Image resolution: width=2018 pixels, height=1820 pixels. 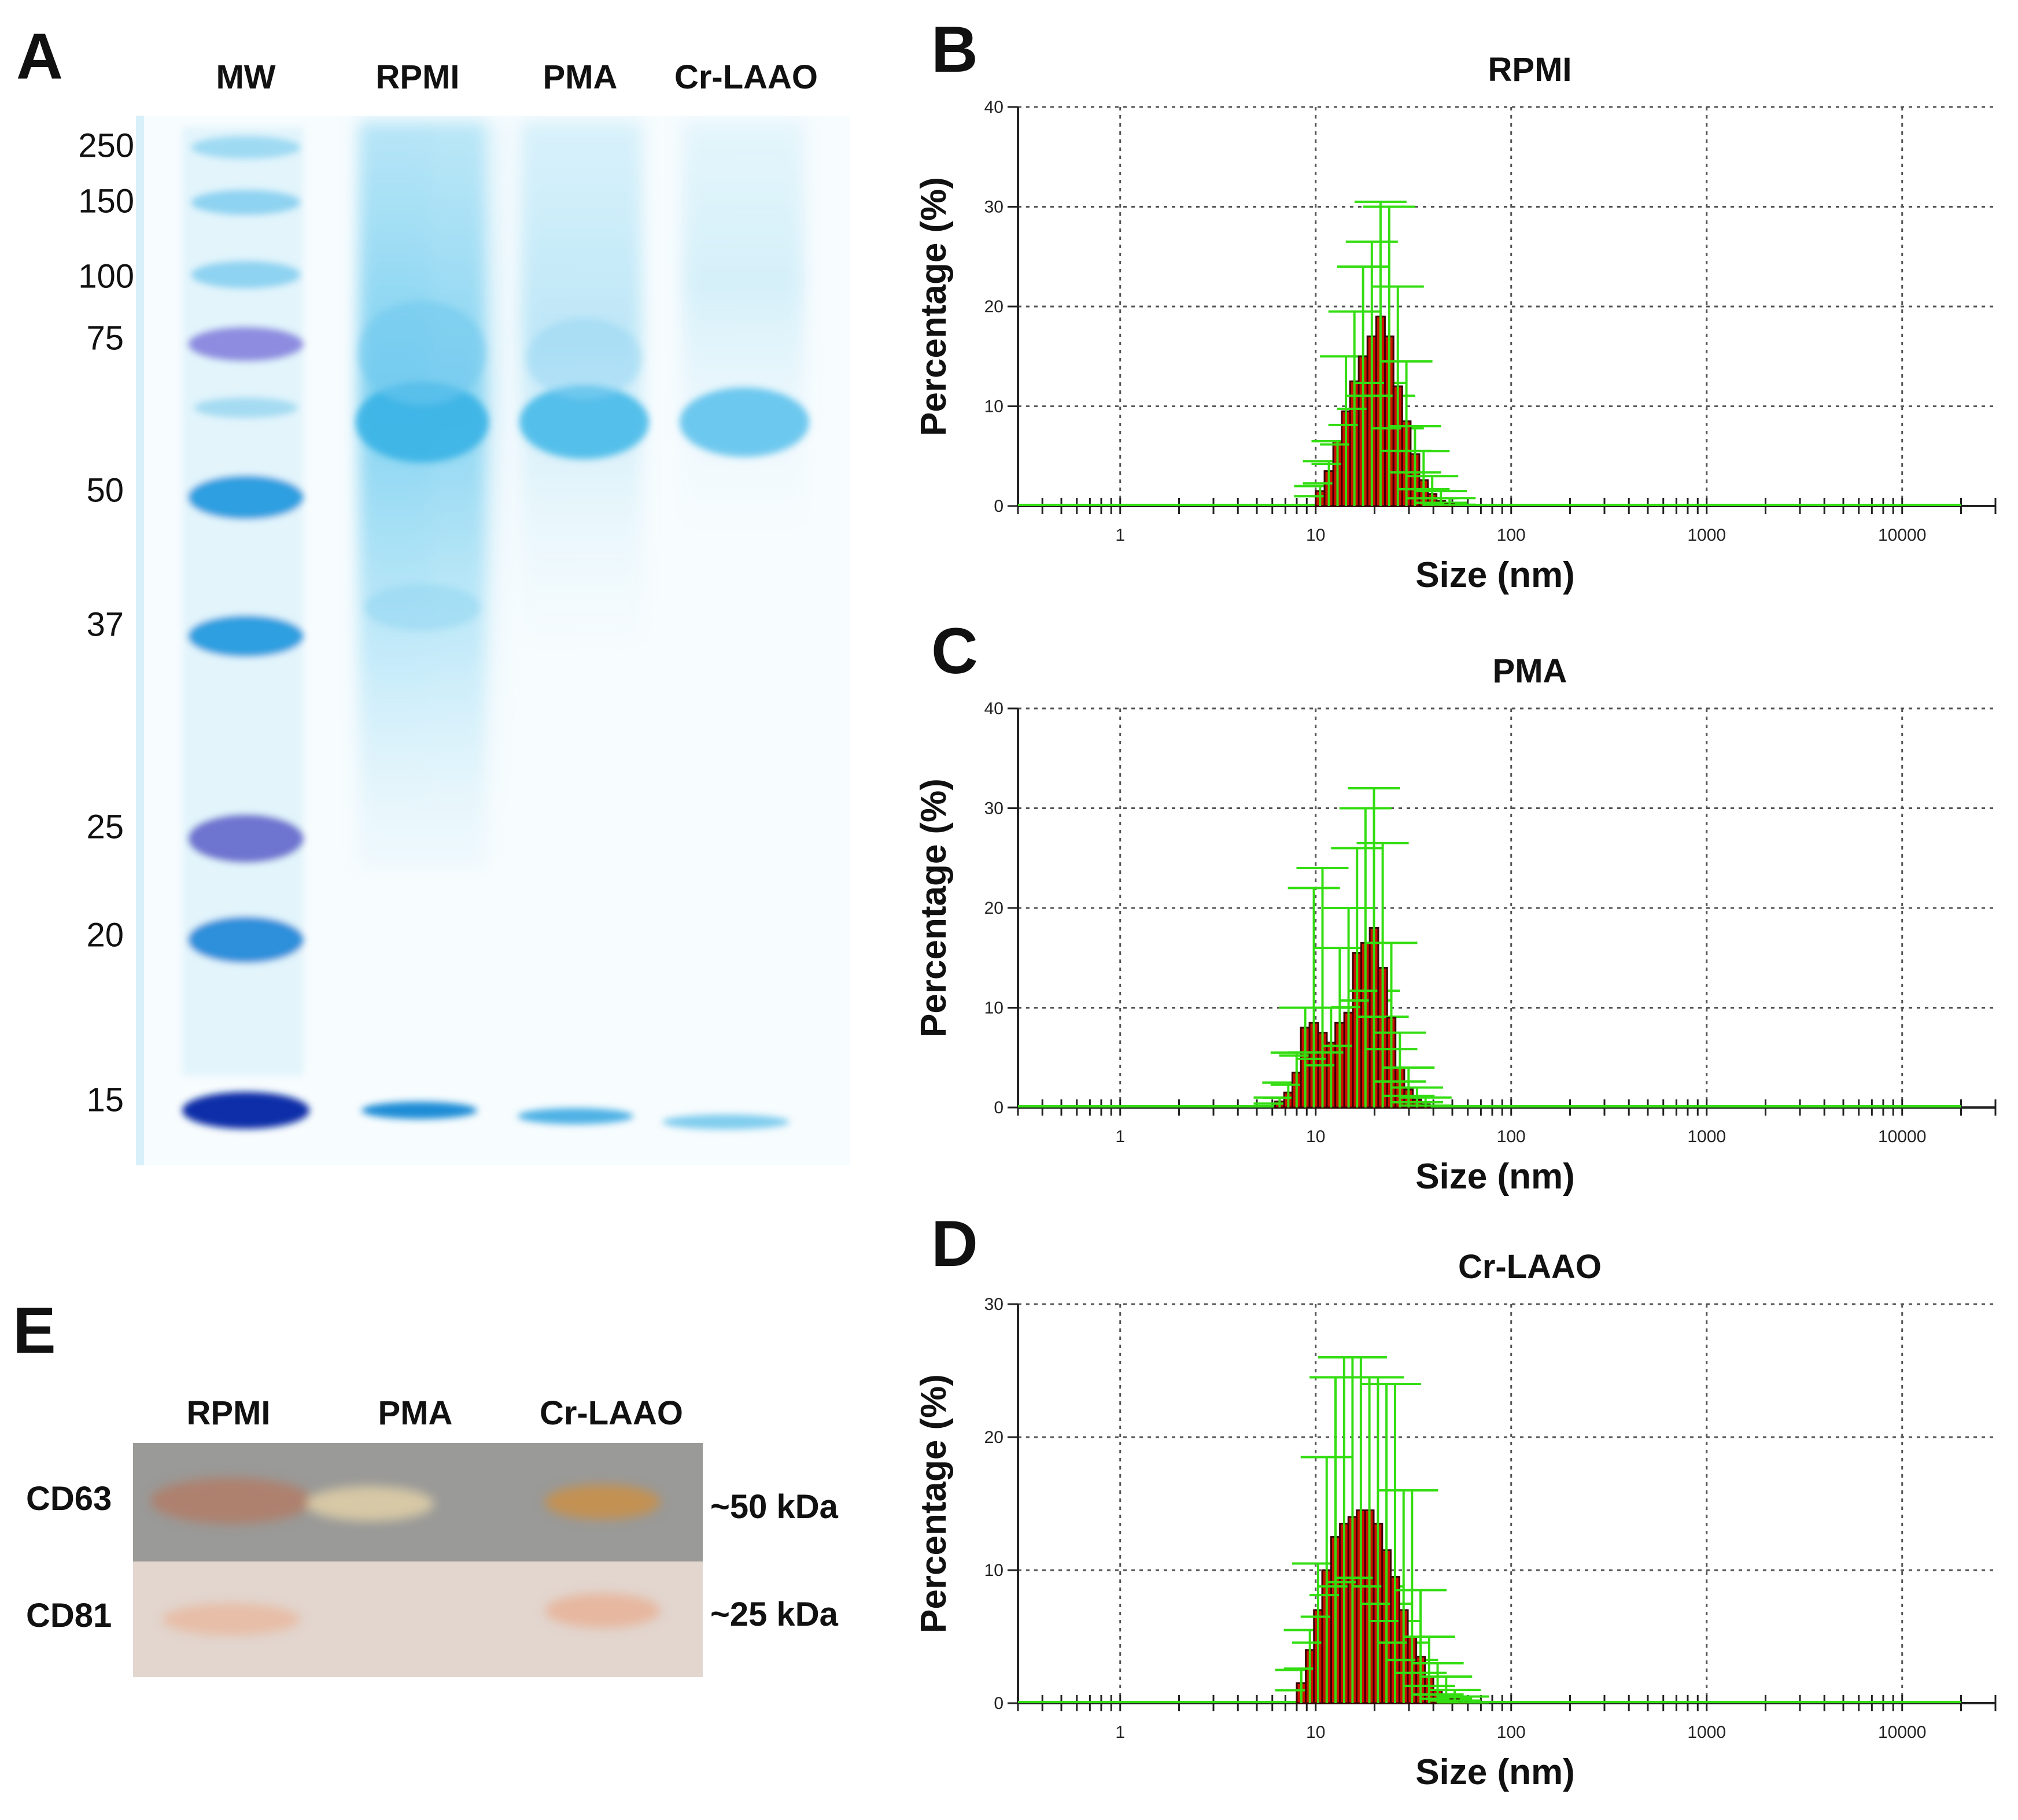 I want to click on mw-marker-15: 15, so click(x=105, y=1100).